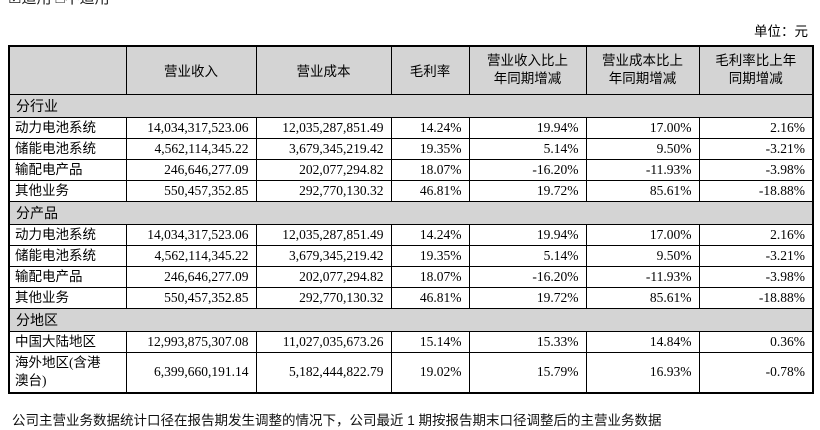 This screenshot has width=820, height=430. I want to click on row-label-text: 中国大陆地区, so click(55, 341).